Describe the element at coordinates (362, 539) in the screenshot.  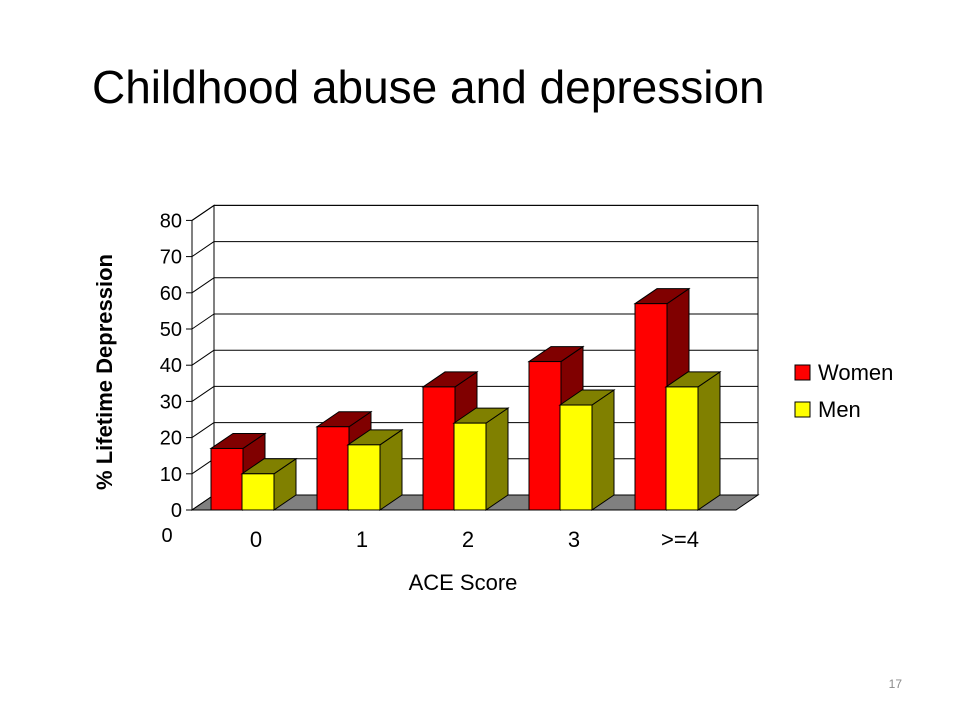
I see `x-tick-label: 1` at that location.